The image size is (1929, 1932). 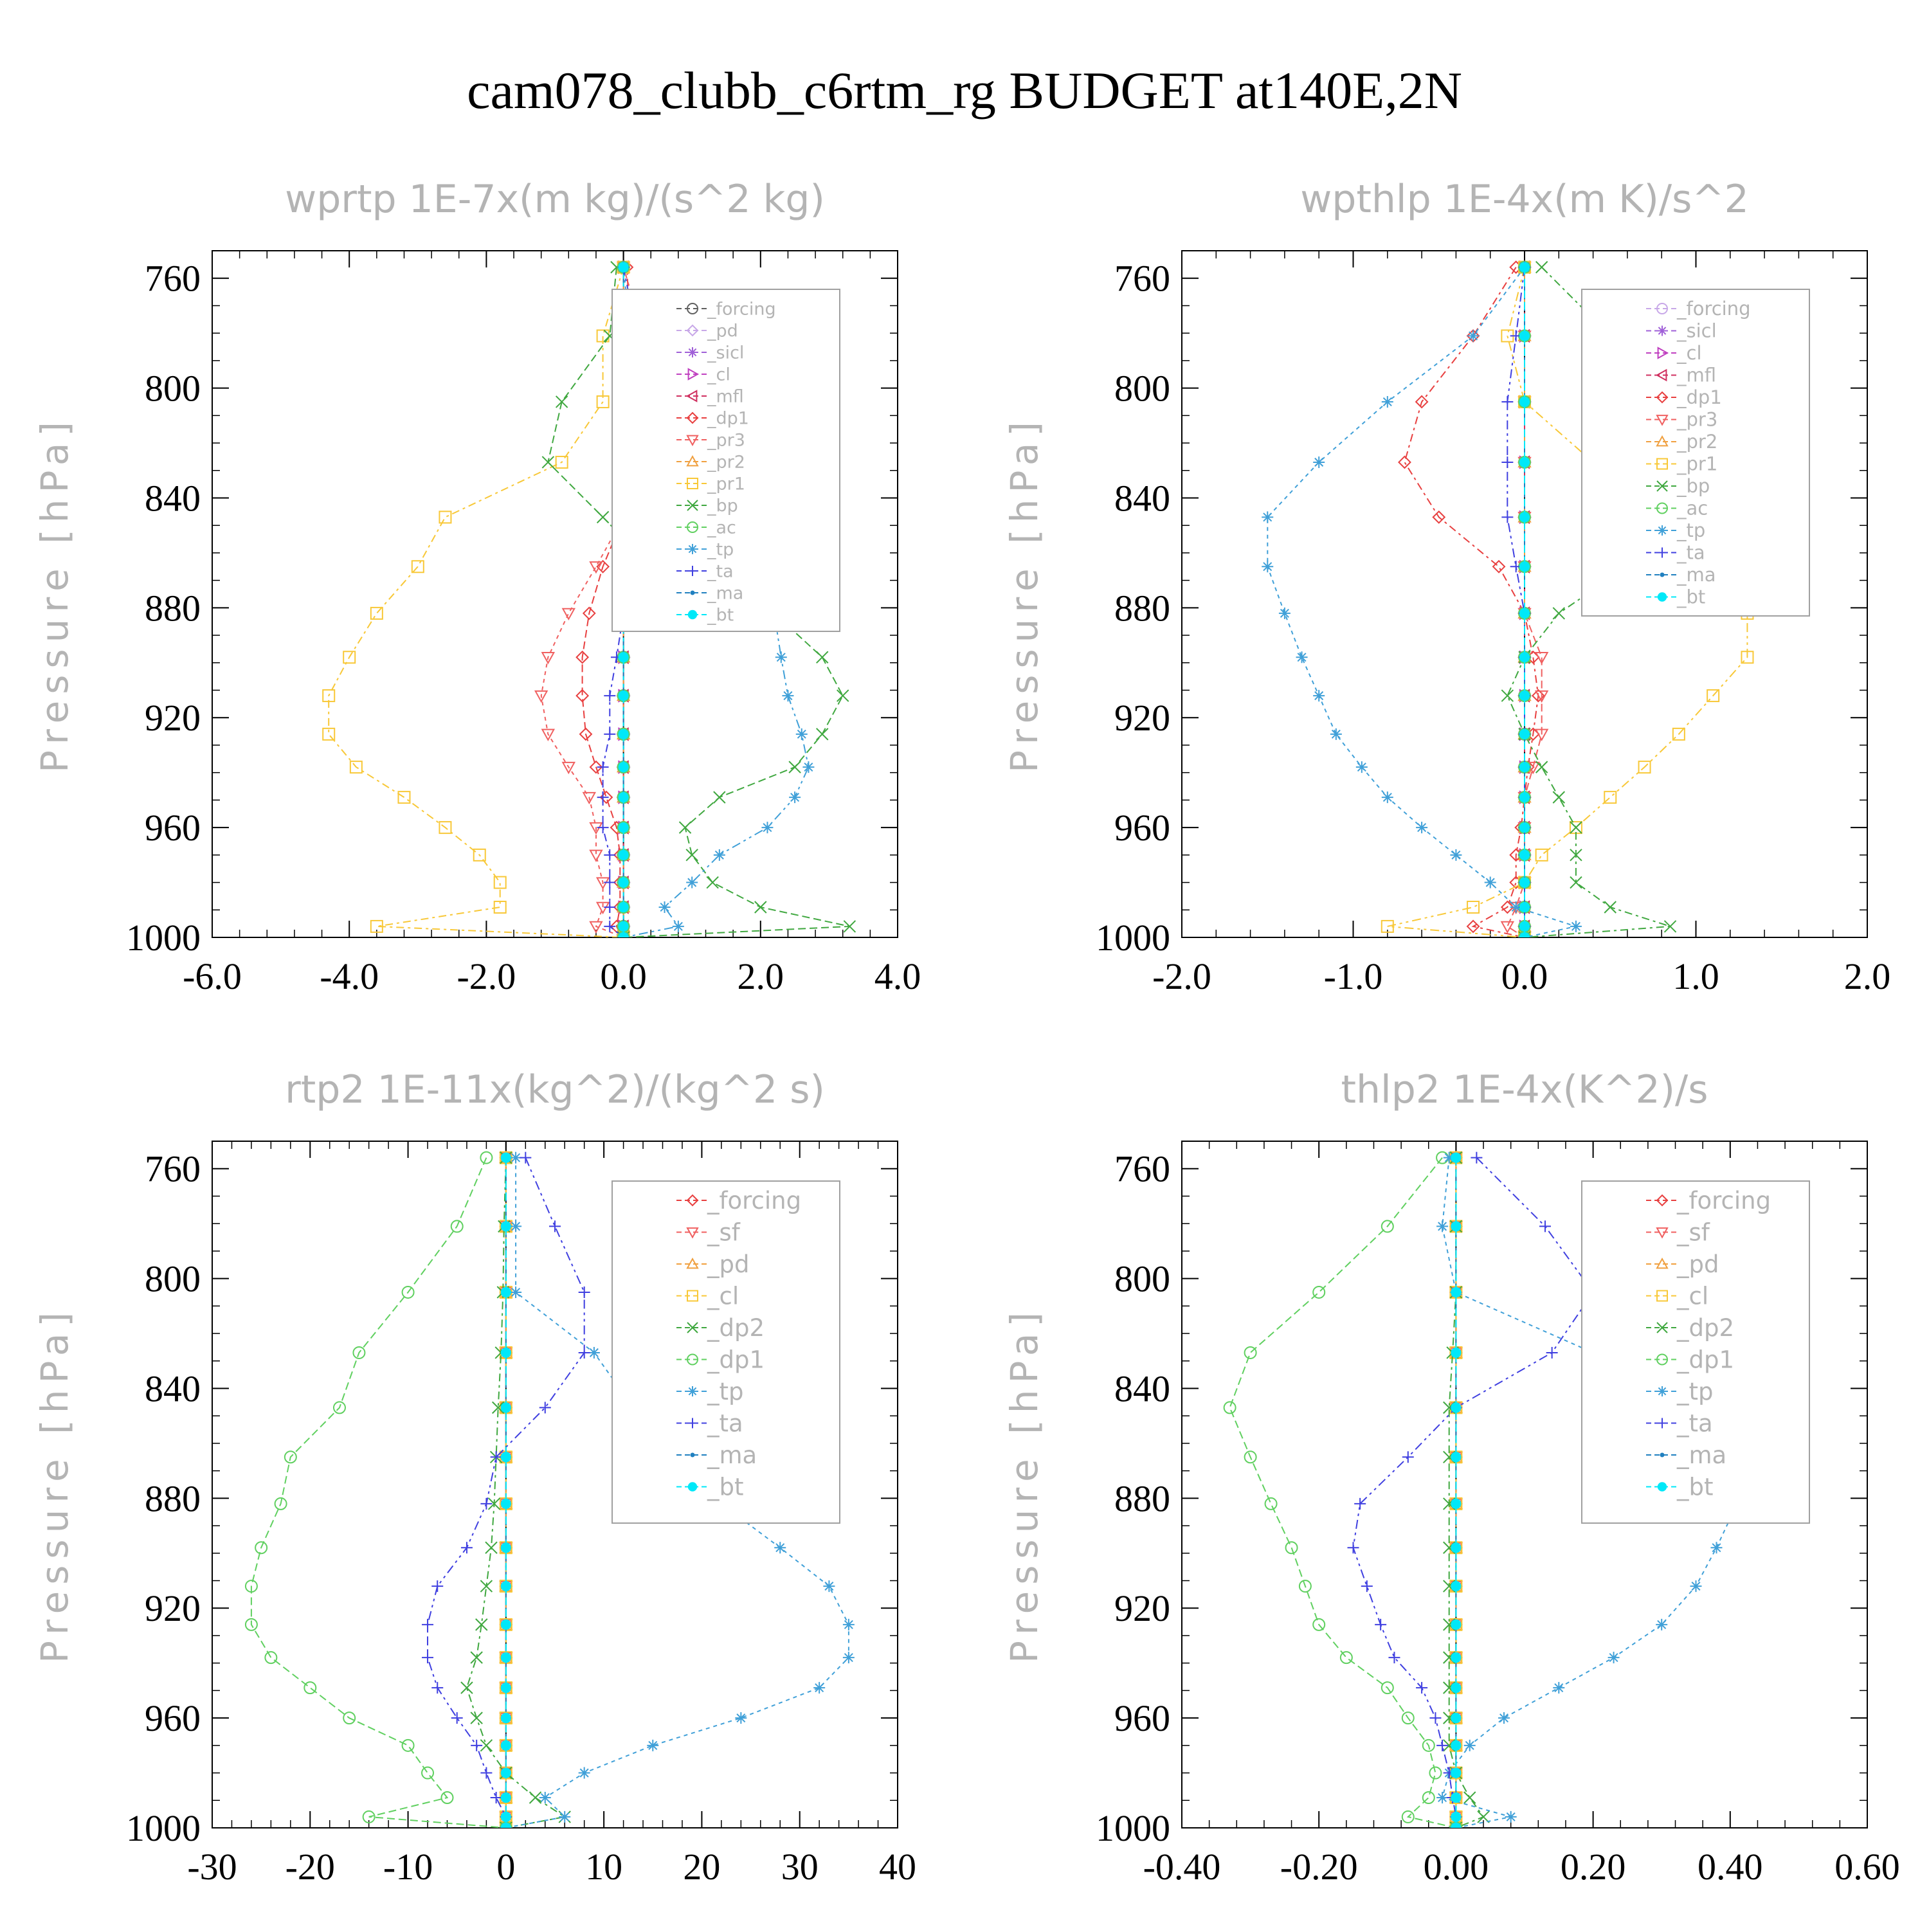 I want to click on legend-item: _dp1, so click(x=720, y=1360).